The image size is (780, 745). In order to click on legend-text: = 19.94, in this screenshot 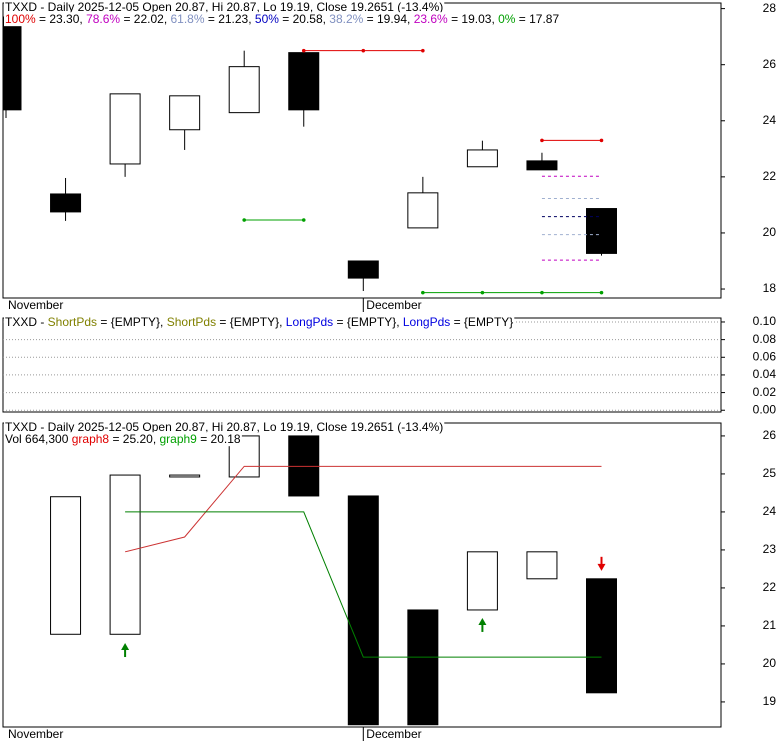, I will do `click(388, 19)`.